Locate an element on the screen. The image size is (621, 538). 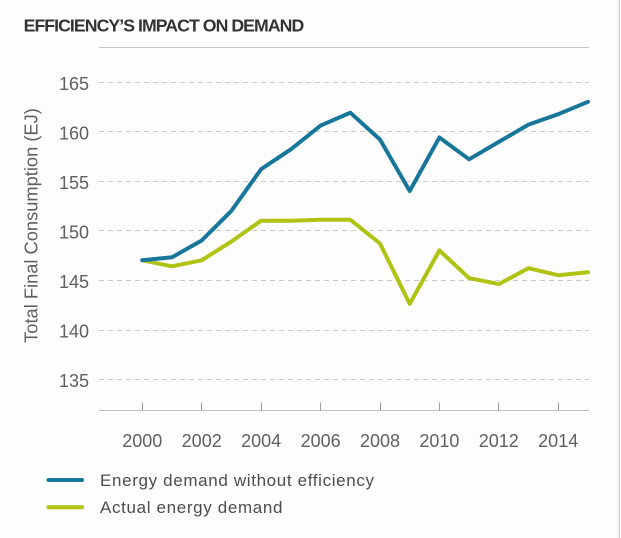
svg-text: 2014 is located at coordinates (558, 441).